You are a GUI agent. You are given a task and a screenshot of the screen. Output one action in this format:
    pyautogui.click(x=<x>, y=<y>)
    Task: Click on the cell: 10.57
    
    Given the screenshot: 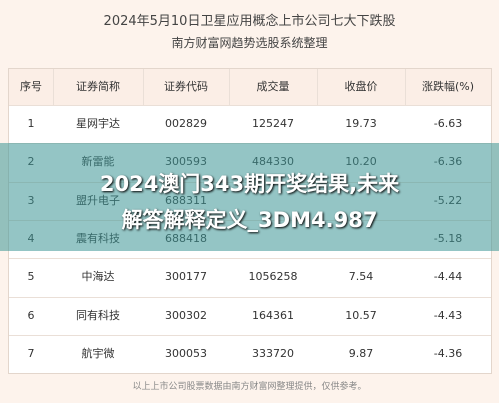 What is the action you would take?
    pyautogui.click(x=361, y=315)
    